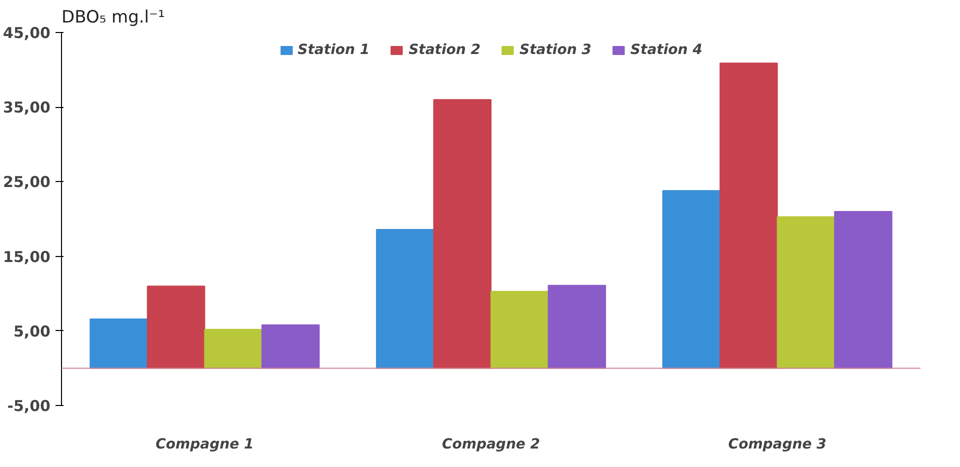 The height and width of the screenshot is (467, 960). What do you see at coordinates (334, 50) in the screenshot?
I see `legend-label: Station 1` at bounding box center [334, 50].